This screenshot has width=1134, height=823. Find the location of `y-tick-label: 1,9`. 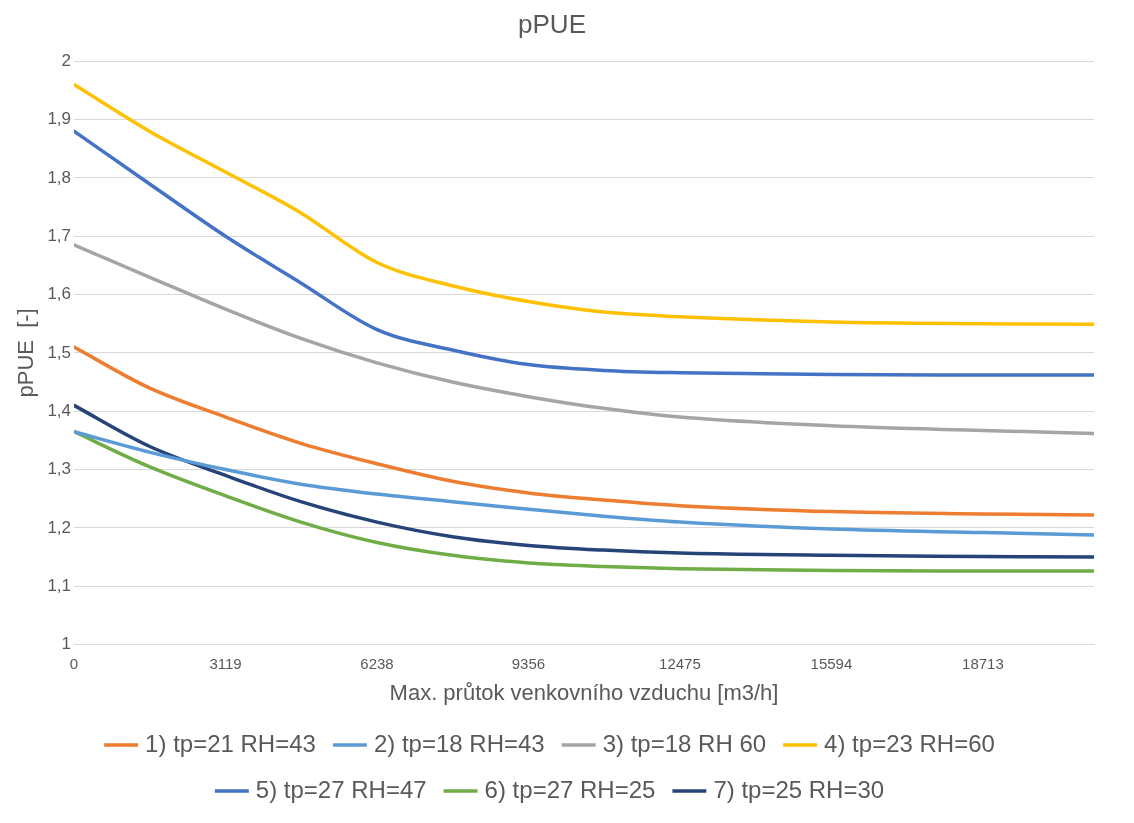

y-tick-label: 1,9 is located at coordinates (59, 119).